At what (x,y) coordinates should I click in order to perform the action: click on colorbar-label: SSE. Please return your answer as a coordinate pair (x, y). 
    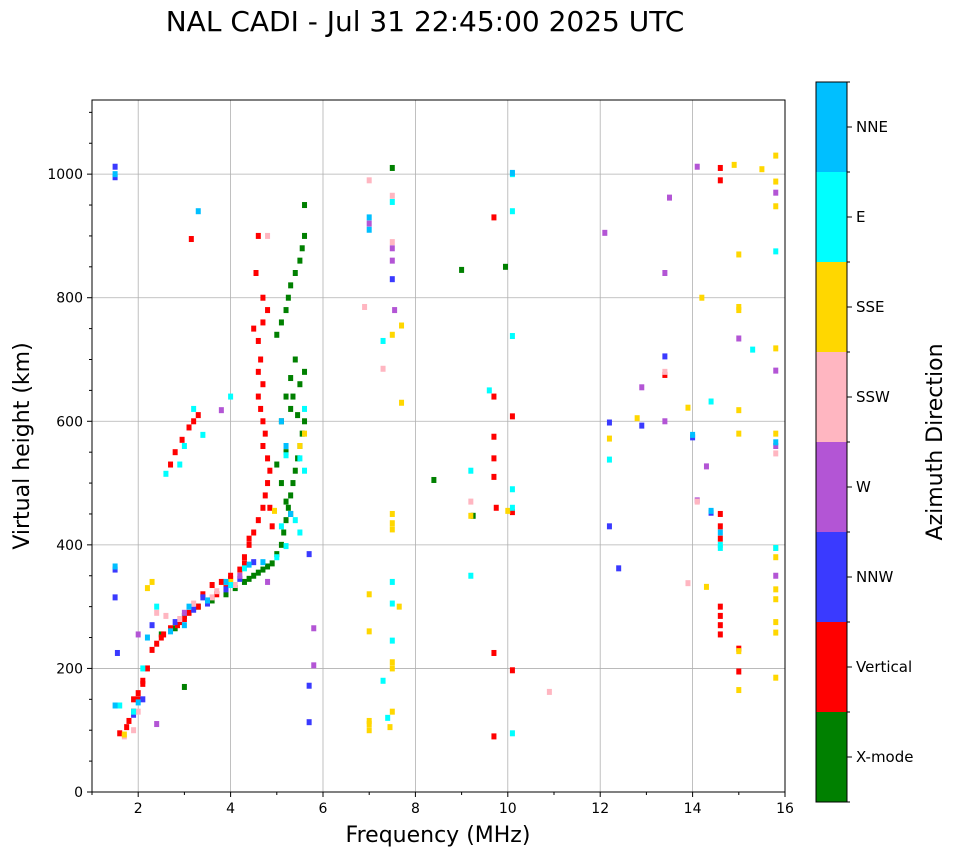
    Looking at the image, I should click on (870, 307).